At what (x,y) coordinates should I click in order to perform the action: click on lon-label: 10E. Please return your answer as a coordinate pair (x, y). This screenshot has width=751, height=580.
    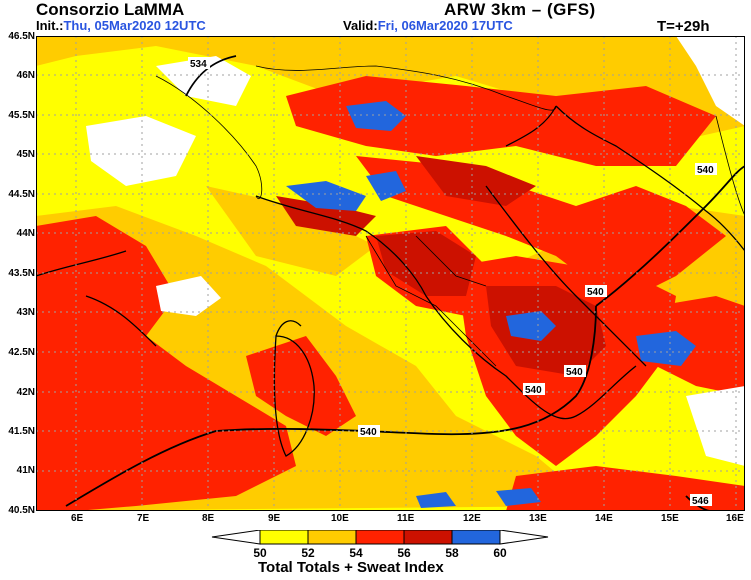
    Looking at the image, I should click on (340, 518).